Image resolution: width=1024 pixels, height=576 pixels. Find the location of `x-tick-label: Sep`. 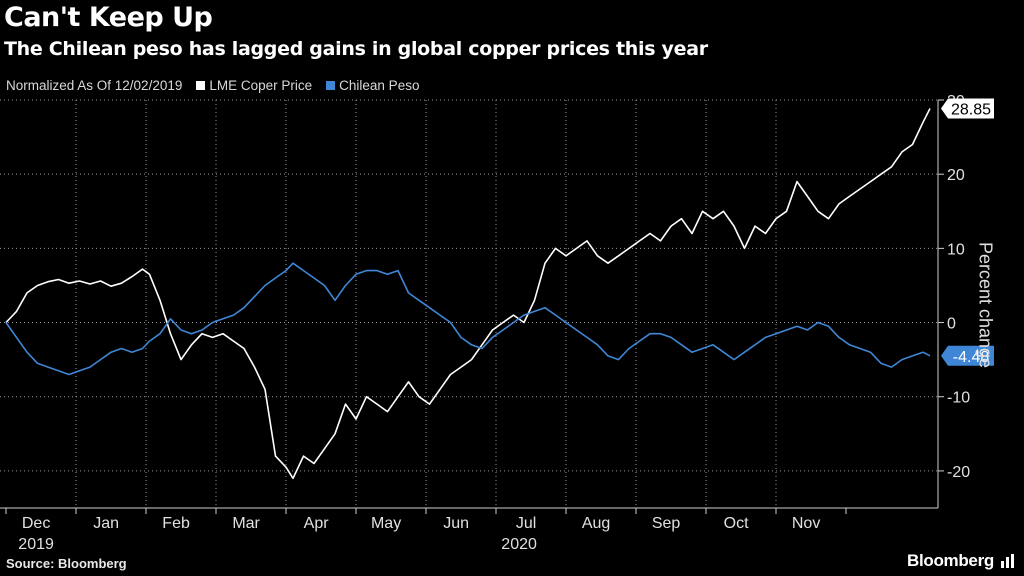

x-tick-label: Sep is located at coordinates (666, 523).